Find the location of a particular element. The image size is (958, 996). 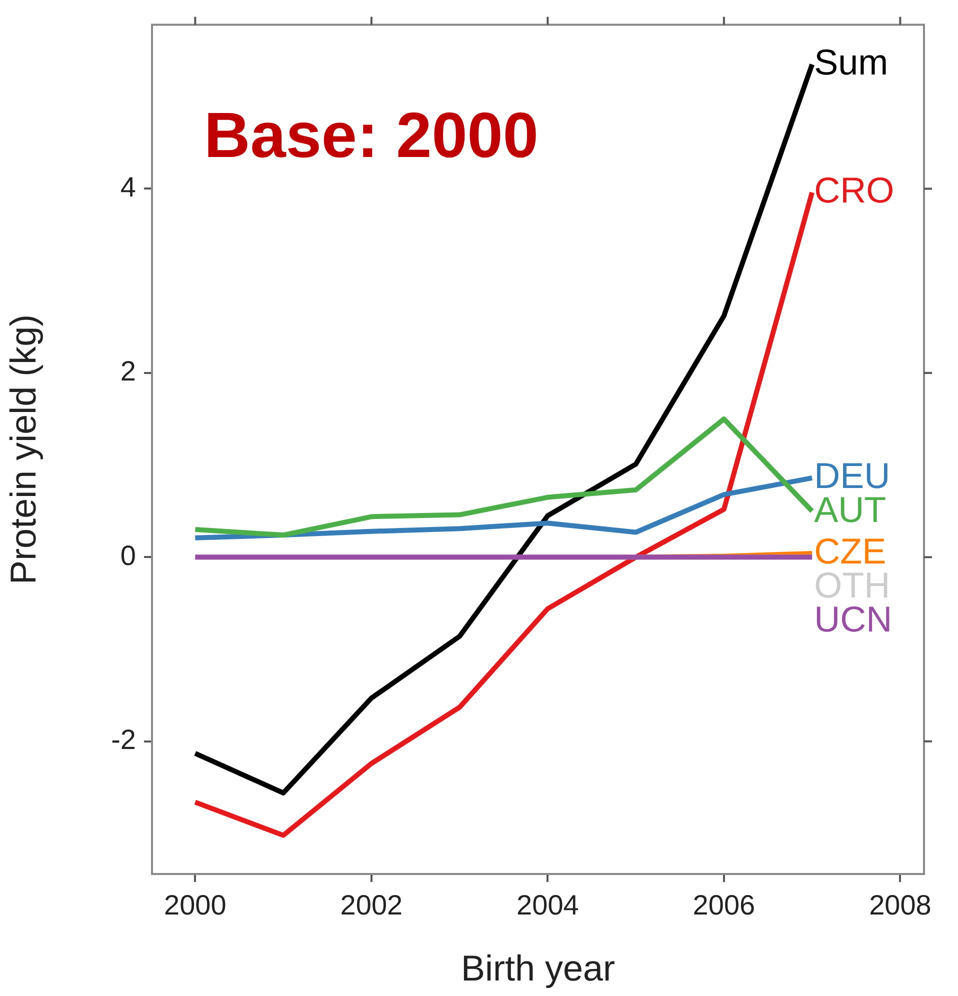

x-axis-title: Birth year is located at coordinates (538, 967).